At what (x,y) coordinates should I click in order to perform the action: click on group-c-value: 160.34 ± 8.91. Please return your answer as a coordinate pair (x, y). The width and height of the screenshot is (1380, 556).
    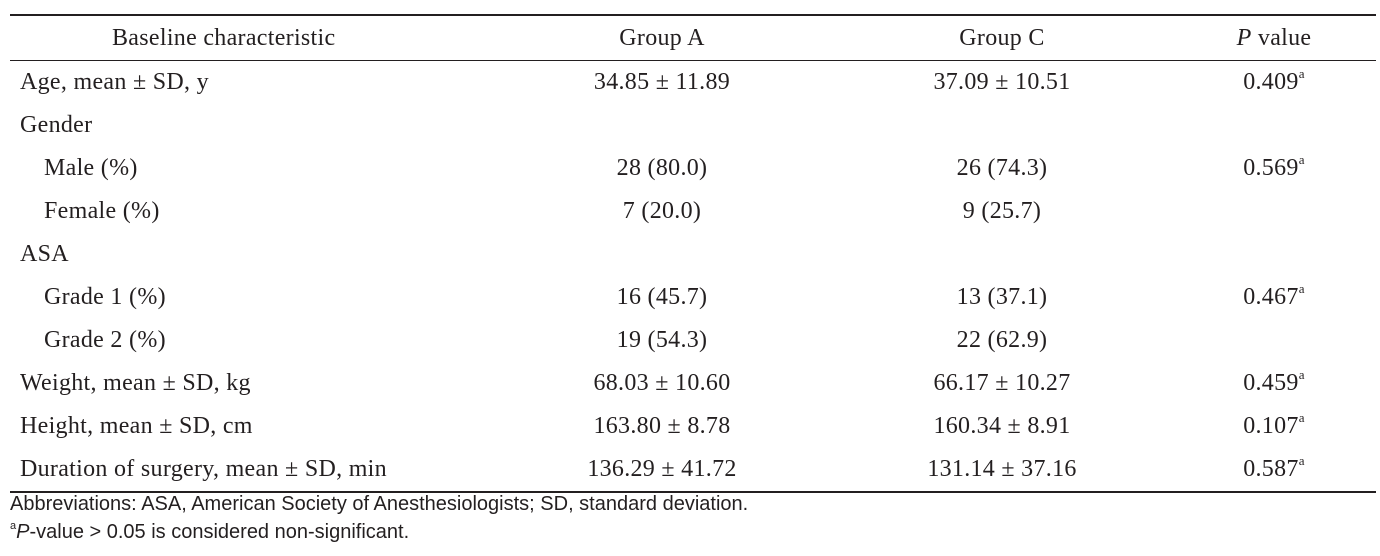
    Looking at the image, I should click on (1002, 426).